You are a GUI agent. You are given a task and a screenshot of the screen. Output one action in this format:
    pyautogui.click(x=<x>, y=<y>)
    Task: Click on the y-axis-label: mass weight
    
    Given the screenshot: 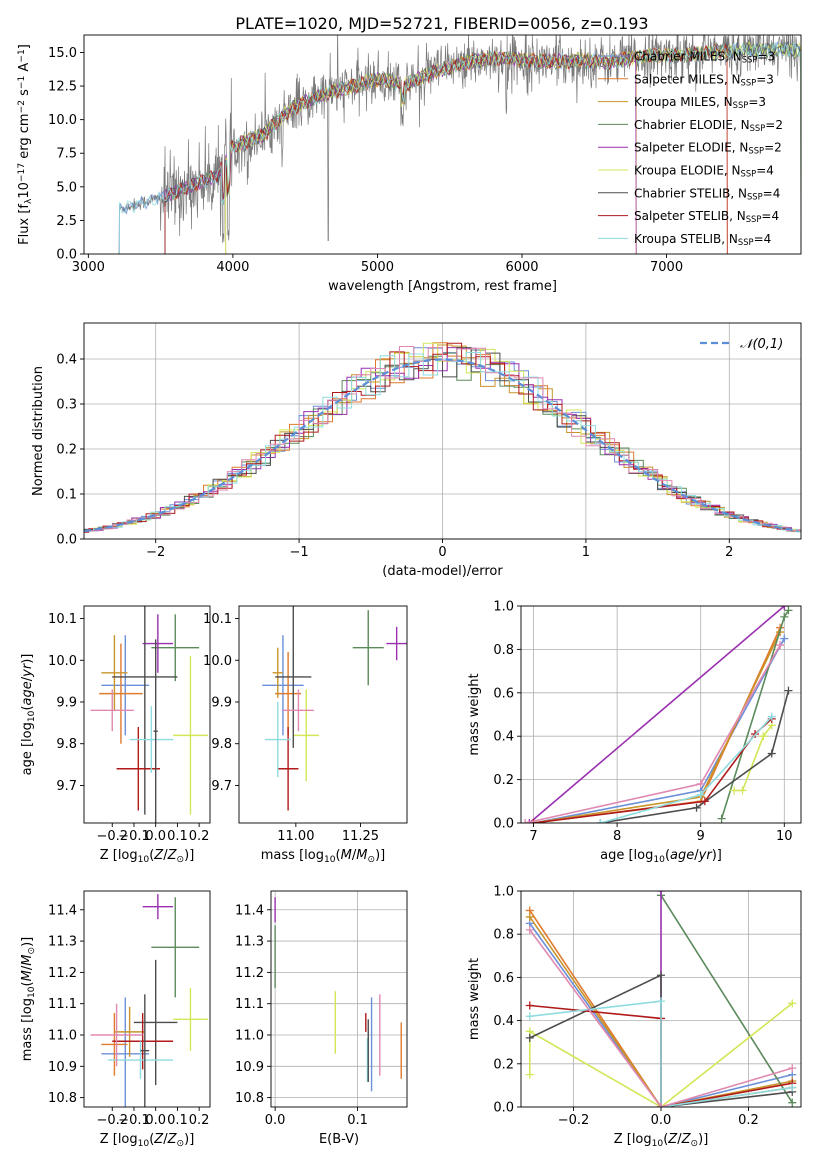 What is the action you would take?
    pyautogui.click(x=474, y=714)
    